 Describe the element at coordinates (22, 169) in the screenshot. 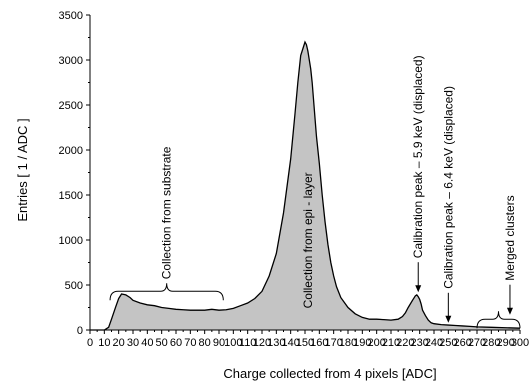

I see `y-axis-title: Entries [ 1 / ADC ]` at that location.